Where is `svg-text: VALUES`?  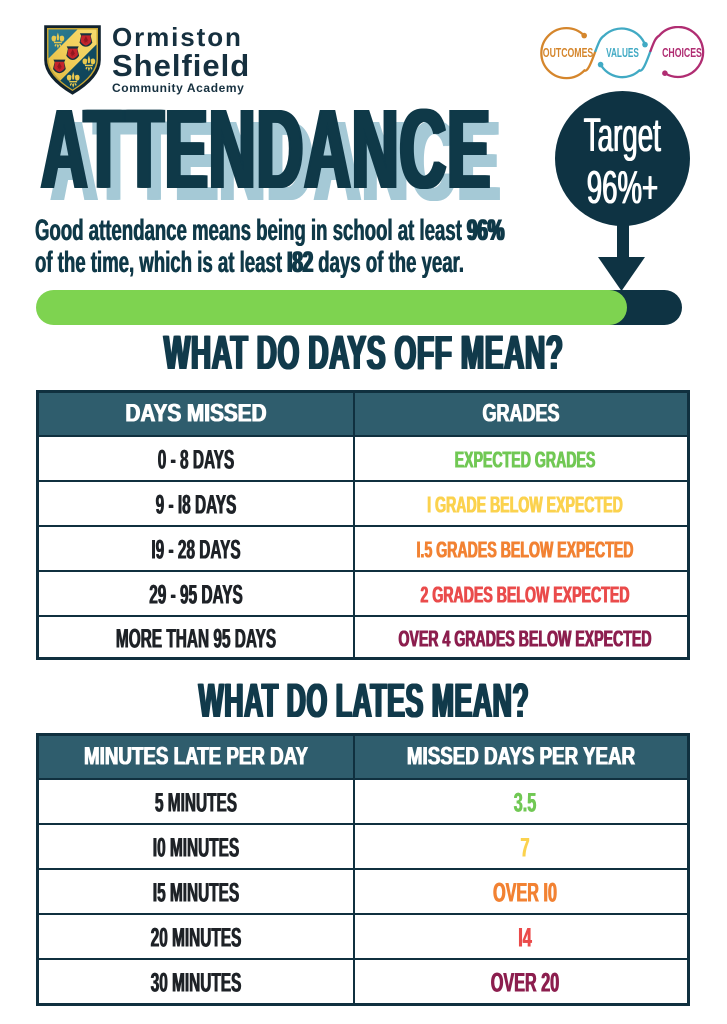
svg-text: VALUES is located at coordinates (622, 53).